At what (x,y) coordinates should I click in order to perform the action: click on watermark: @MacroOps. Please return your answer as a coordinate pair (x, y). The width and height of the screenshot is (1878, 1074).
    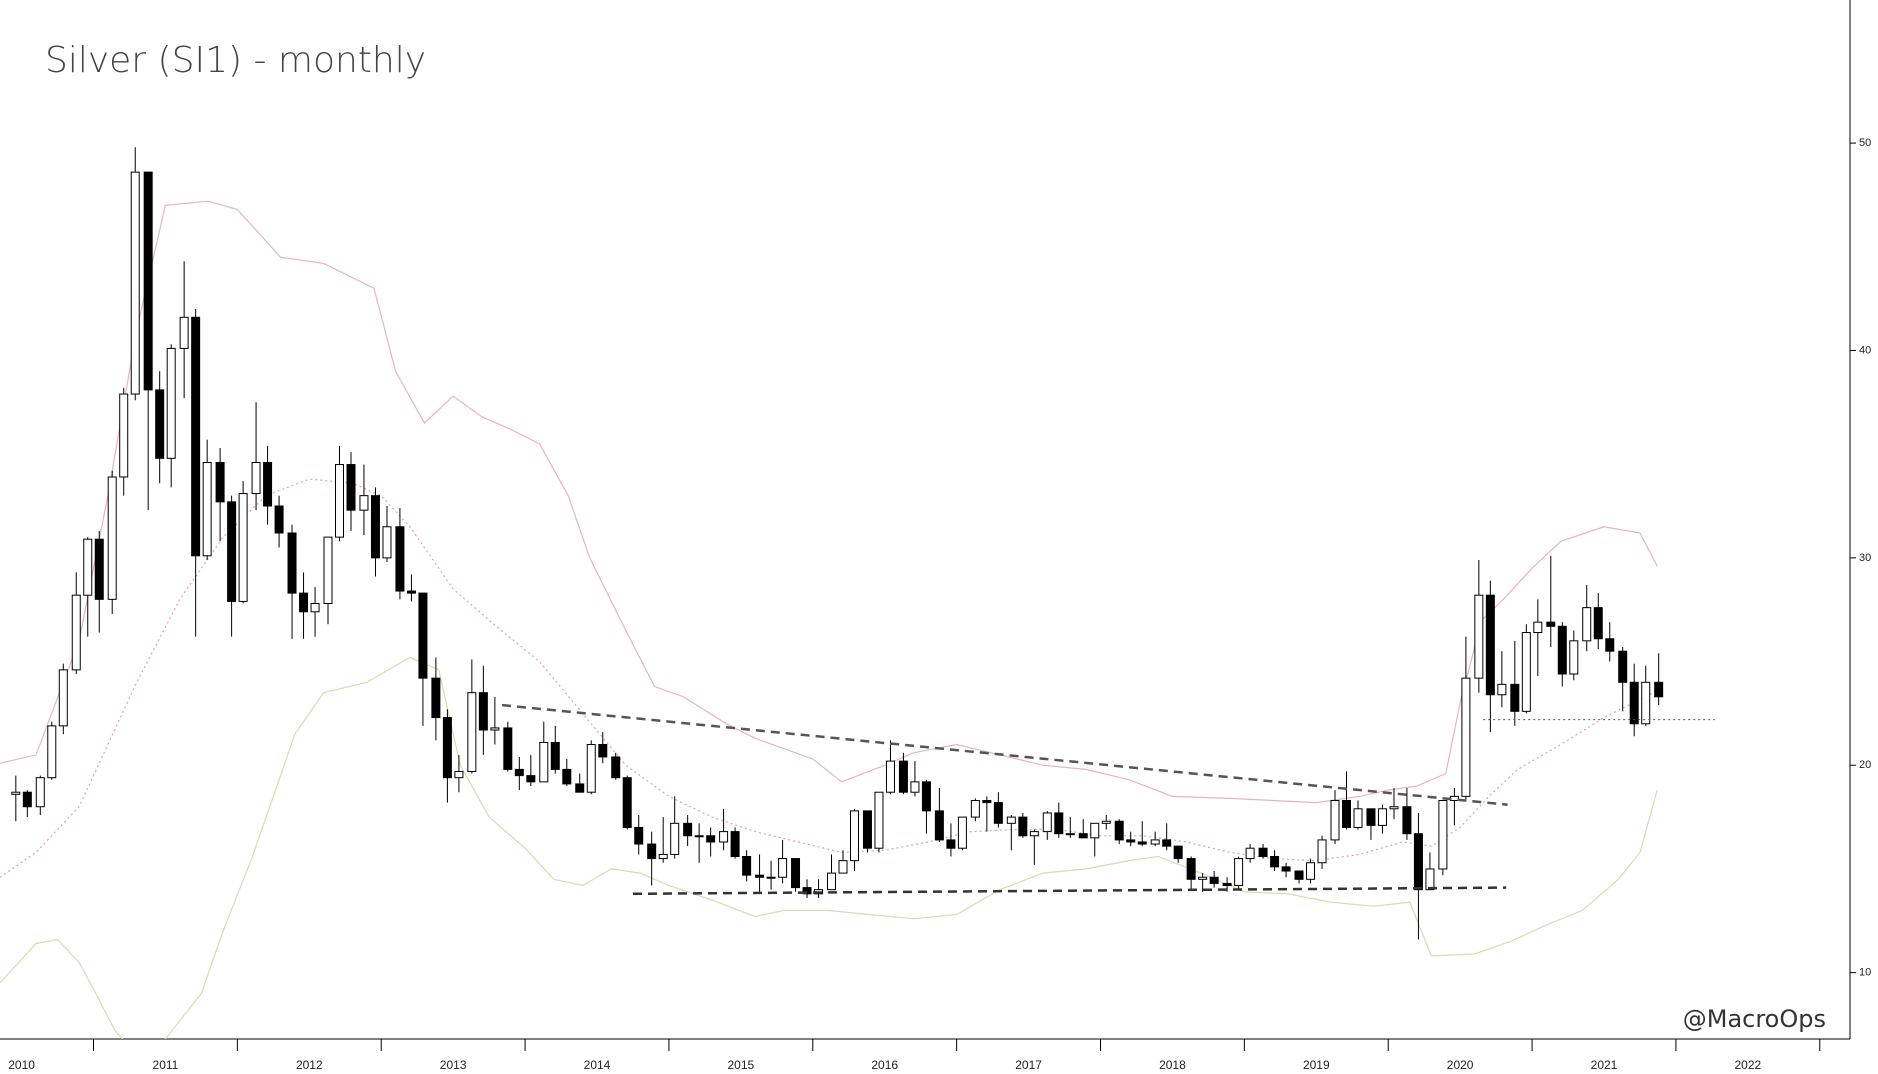
    Looking at the image, I should click on (1754, 1019).